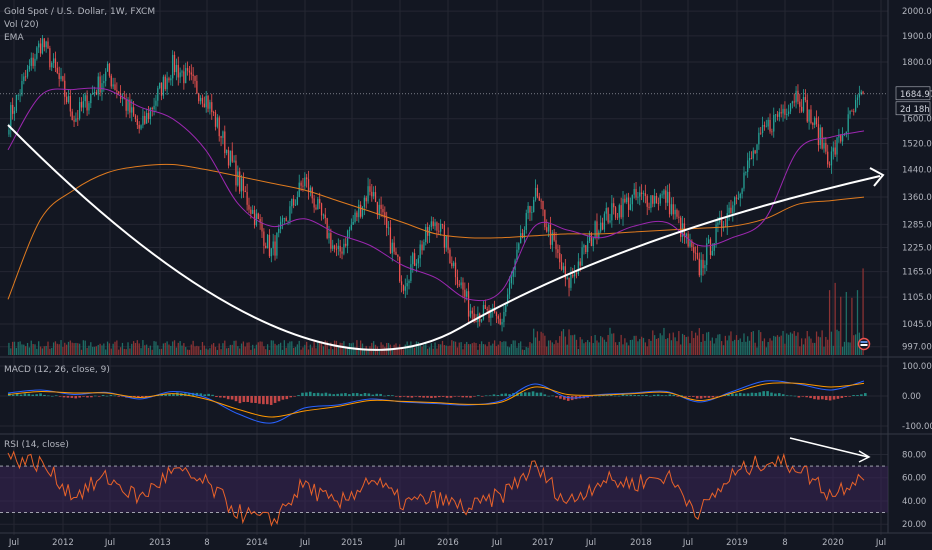 The width and height of the screenshot is (932, 550). Describe the element at coordinates (304, 543) in the screenshot. I see `time-tick-label: Jul` at that location.